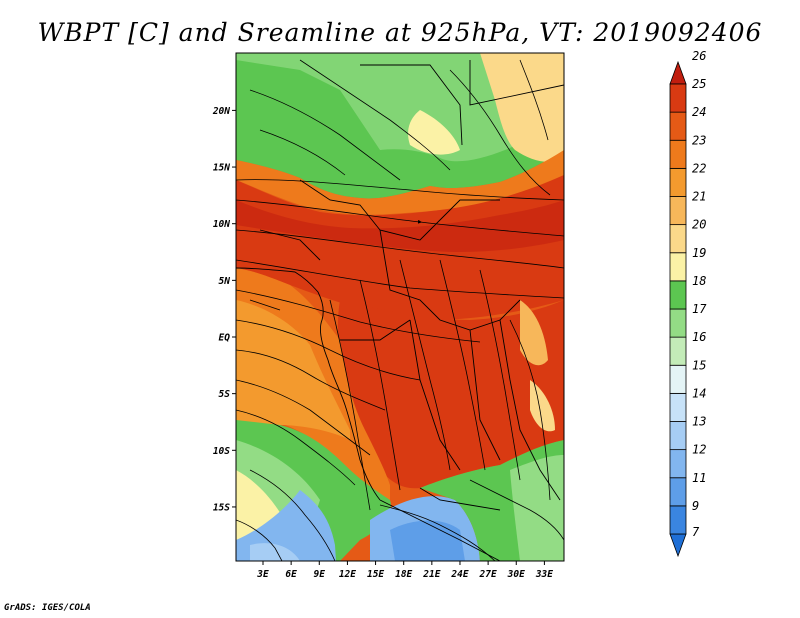 The width and height of the screenshot is (800, 618). I want to click on lon-tick-label: 24E, so click(459, 574).